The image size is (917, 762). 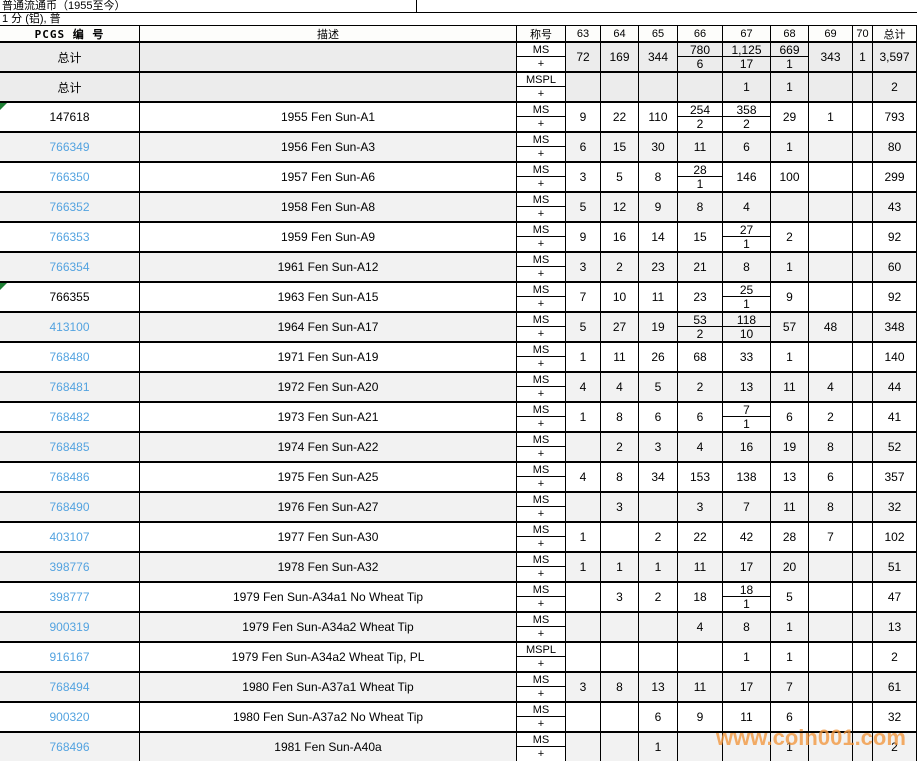 I want to click on grade-67-count: 42, so click(x=747, y=537).